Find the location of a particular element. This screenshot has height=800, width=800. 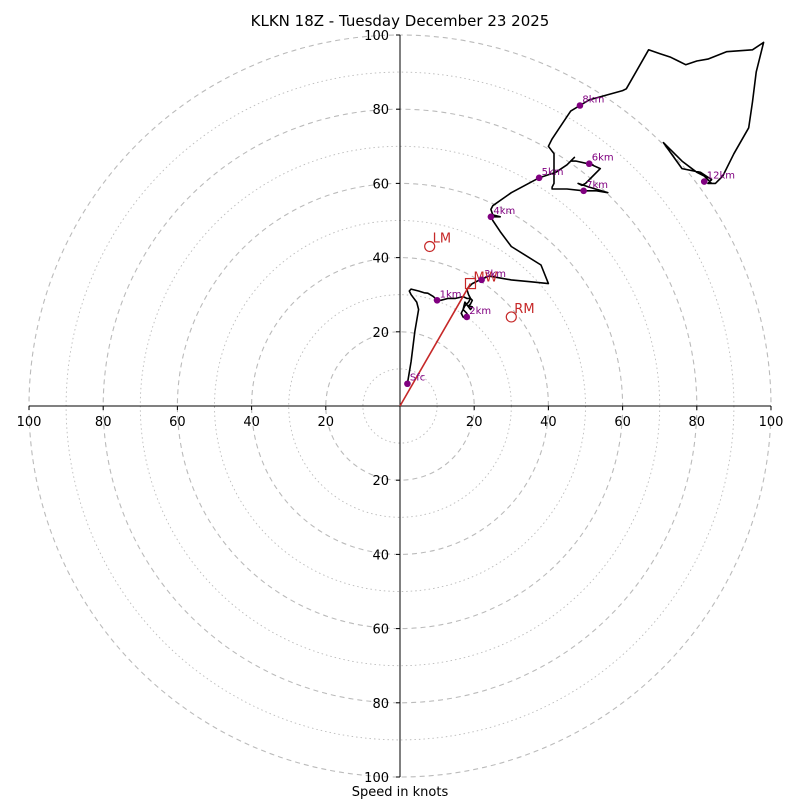

left-mover-label: LM is located at coordinates (442, 238).